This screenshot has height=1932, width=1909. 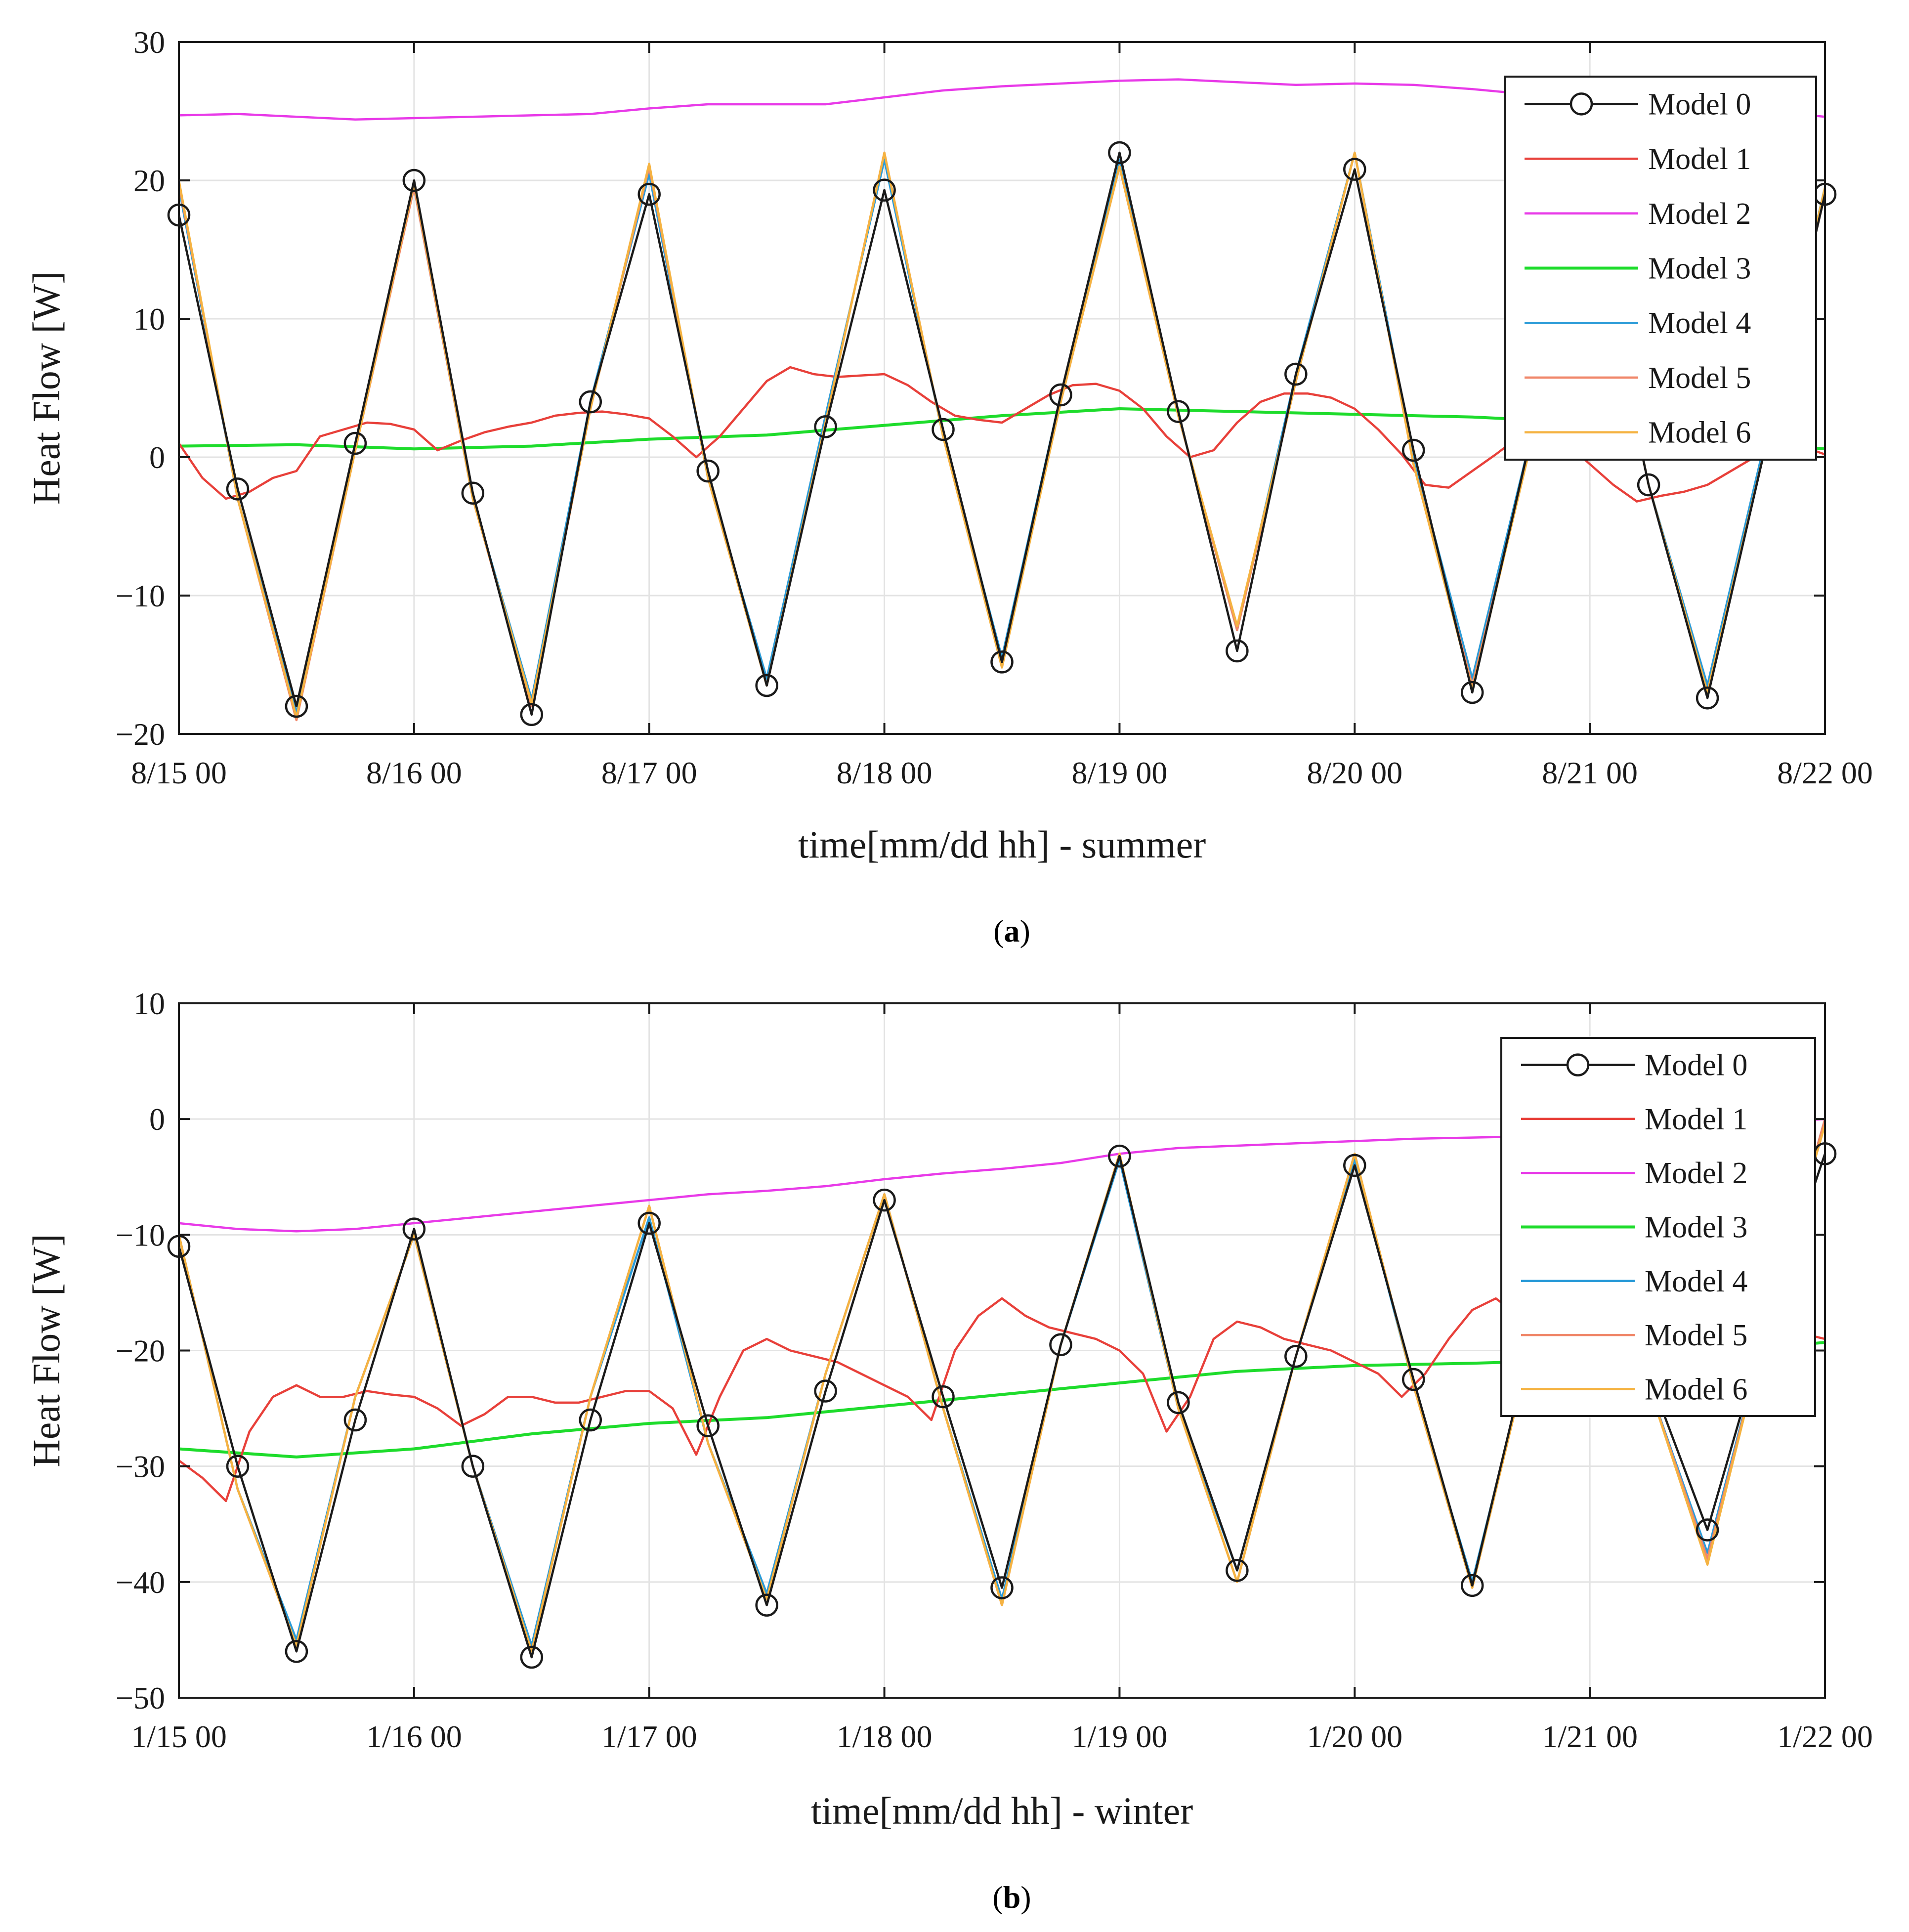 What do you see at coordinates (1120, 1736) in the screenshot?
I see `x-tick-label: 1/19 00` at bounding box center [1120, 1736].